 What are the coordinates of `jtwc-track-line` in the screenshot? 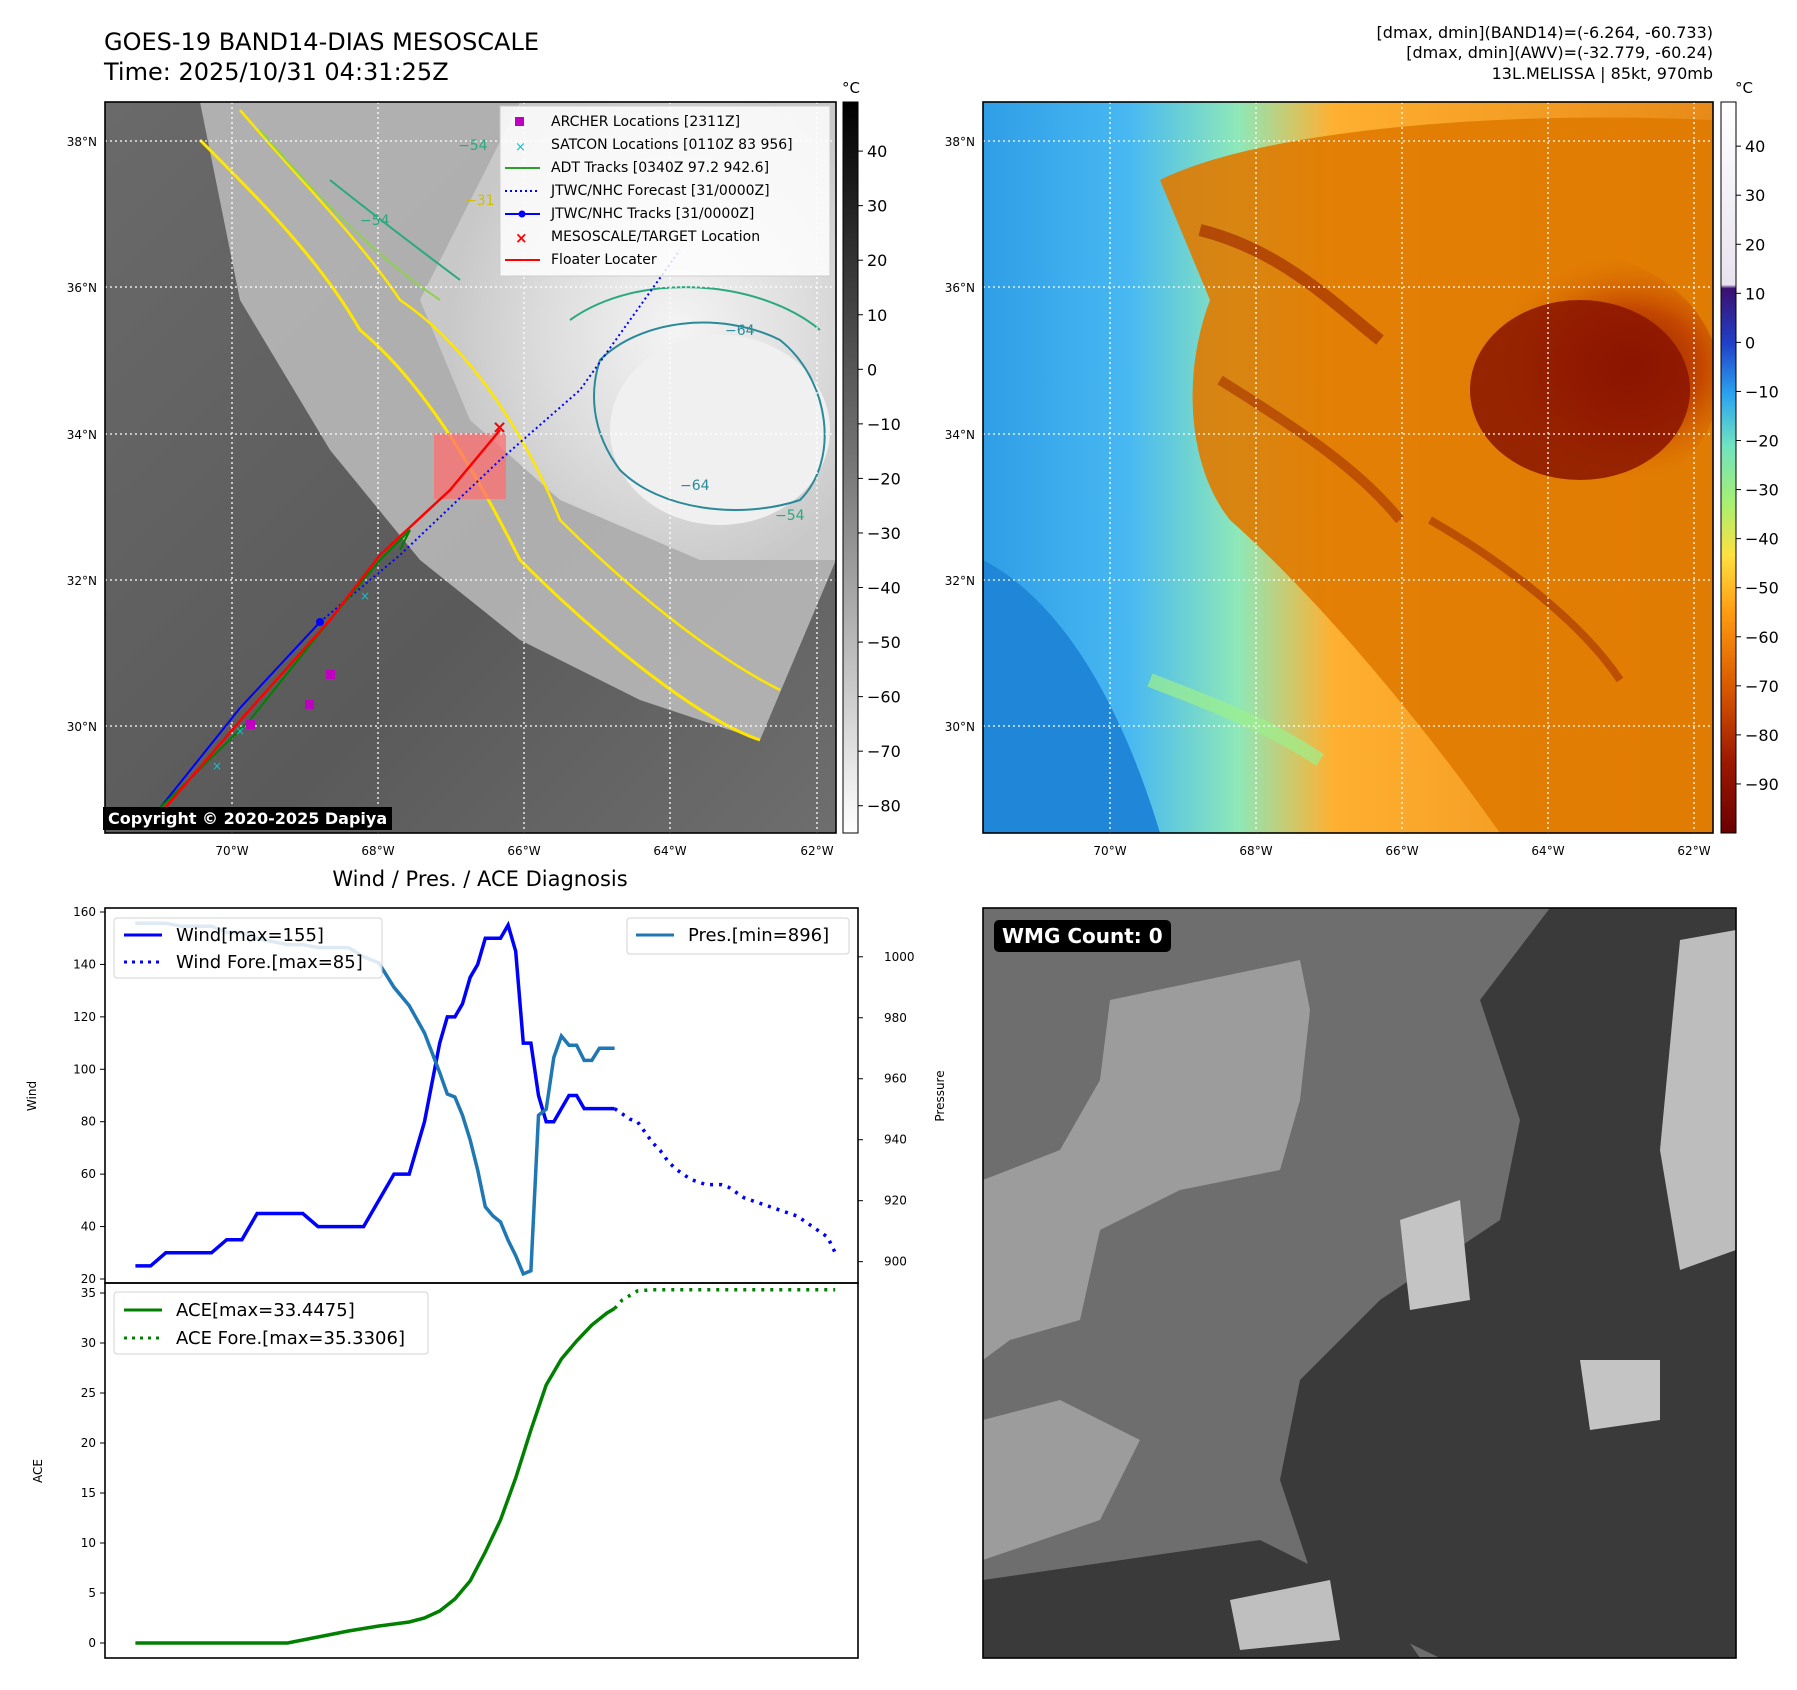 It's located at (240, 715).